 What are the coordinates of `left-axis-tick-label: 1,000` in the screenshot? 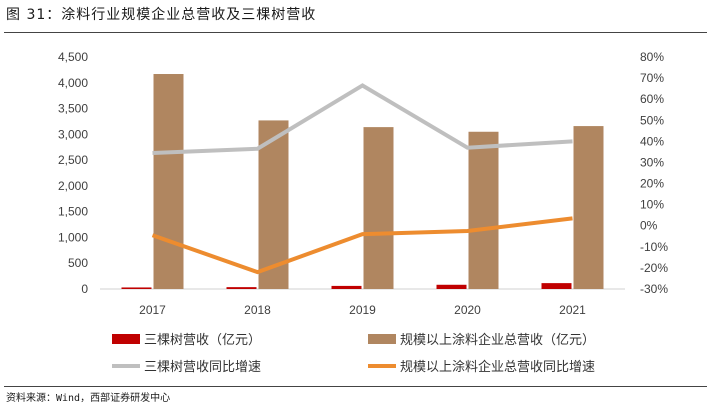 It's located at (73, 237).